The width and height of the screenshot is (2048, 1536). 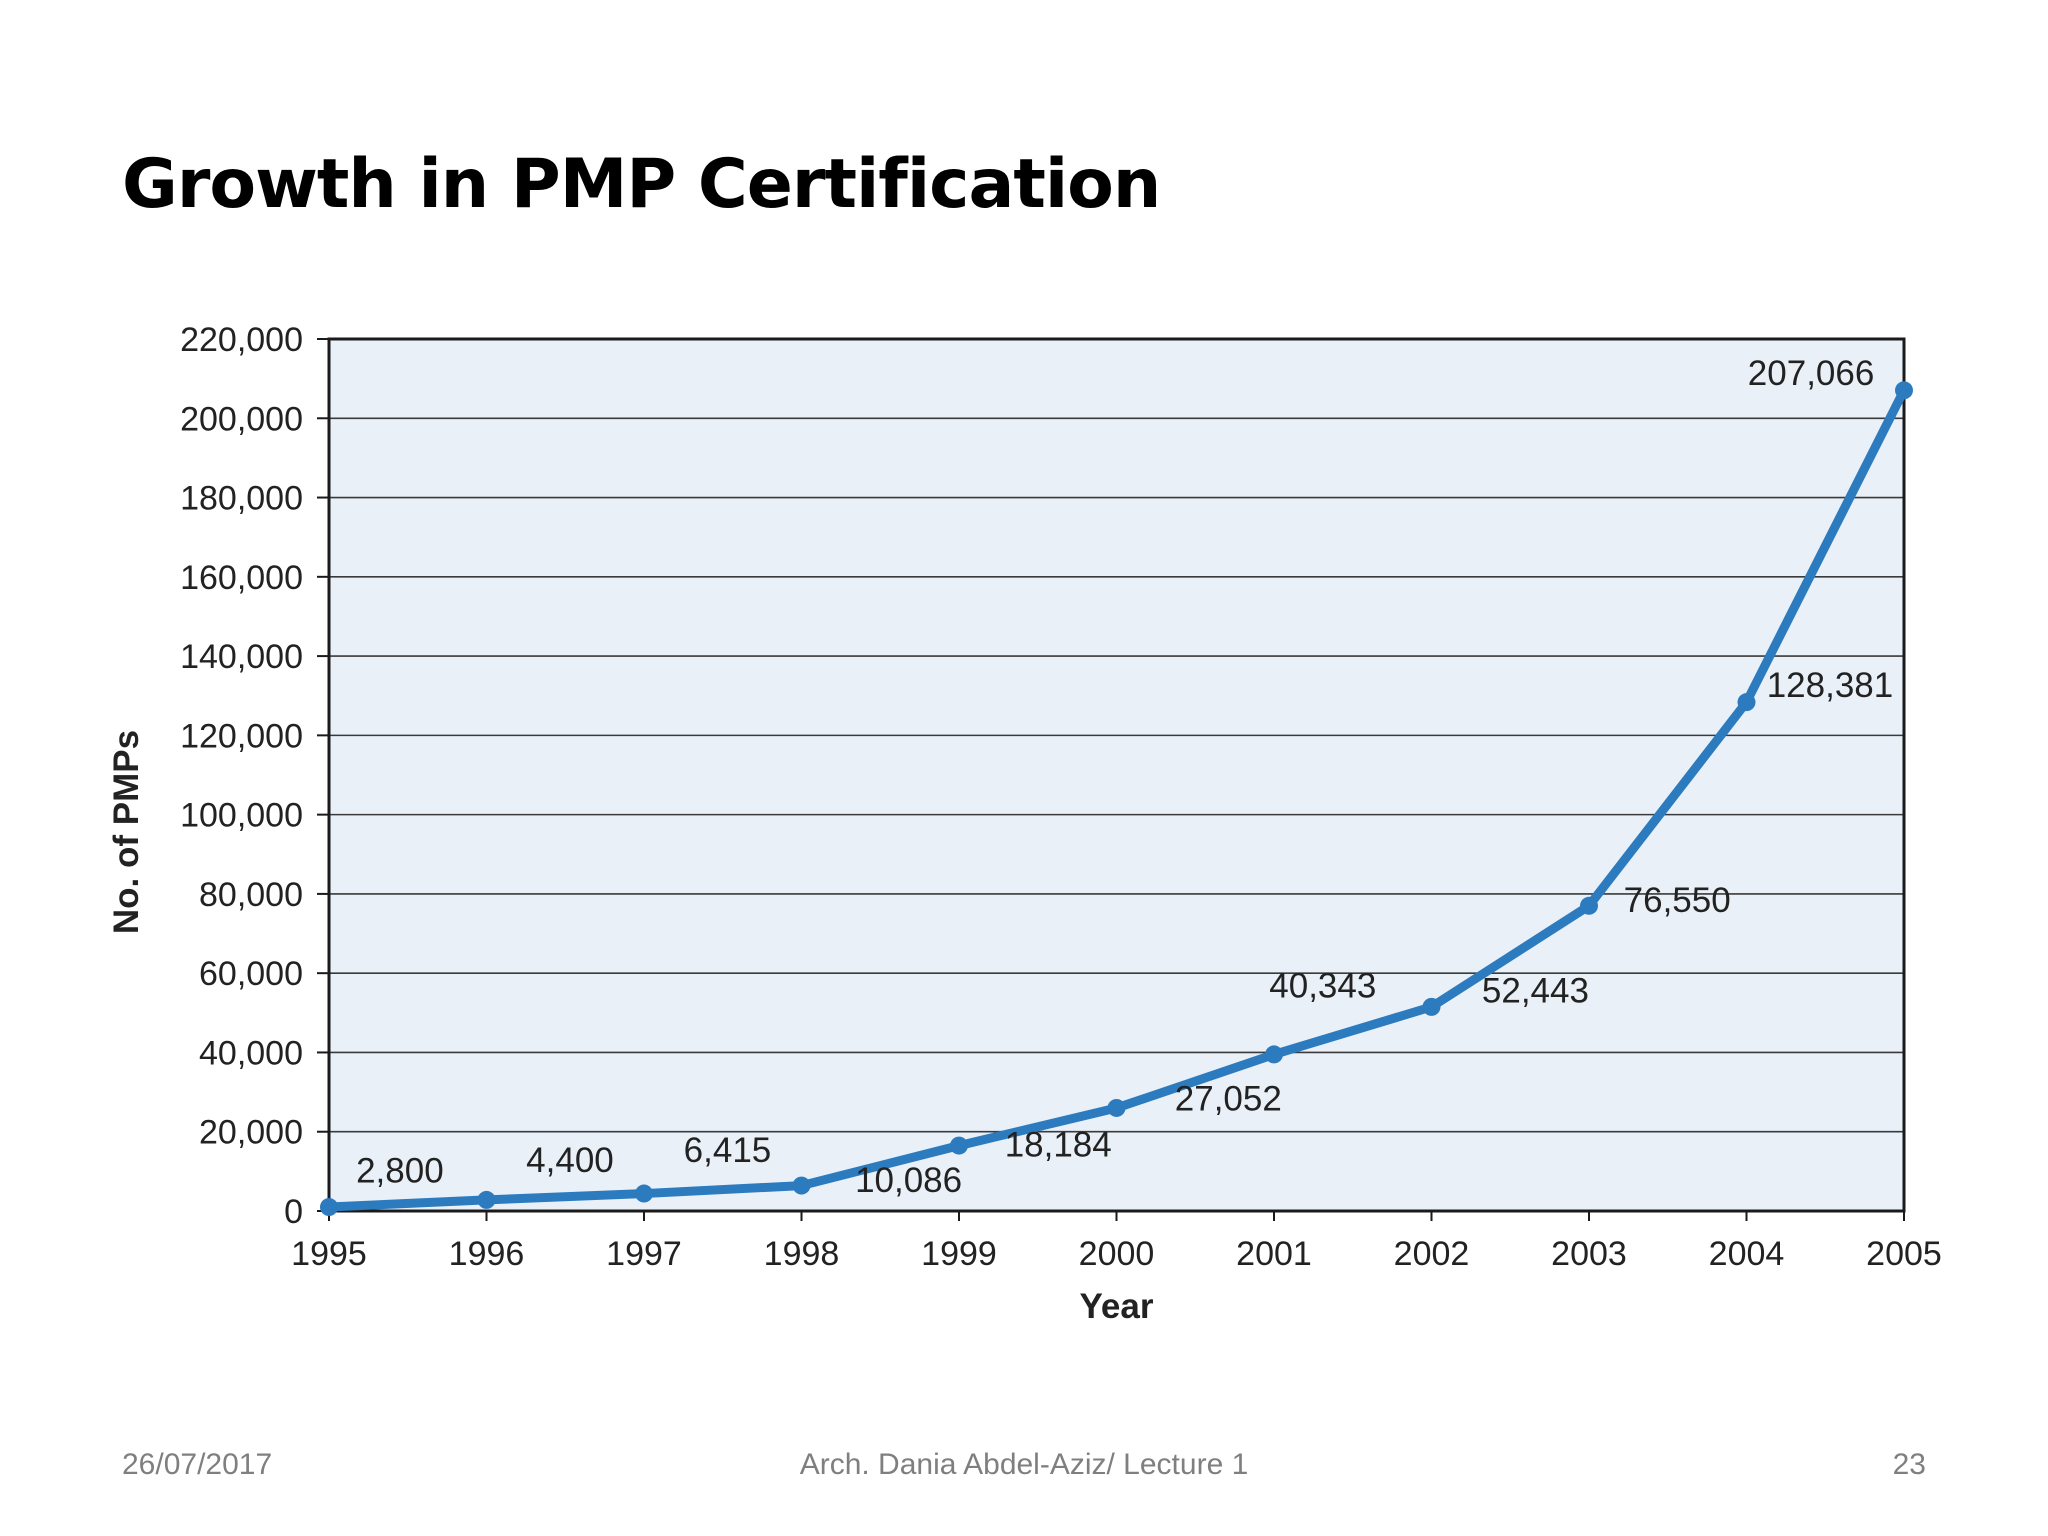 I want to click on y-tick-label: 100,000, so click(x=241, y=816).